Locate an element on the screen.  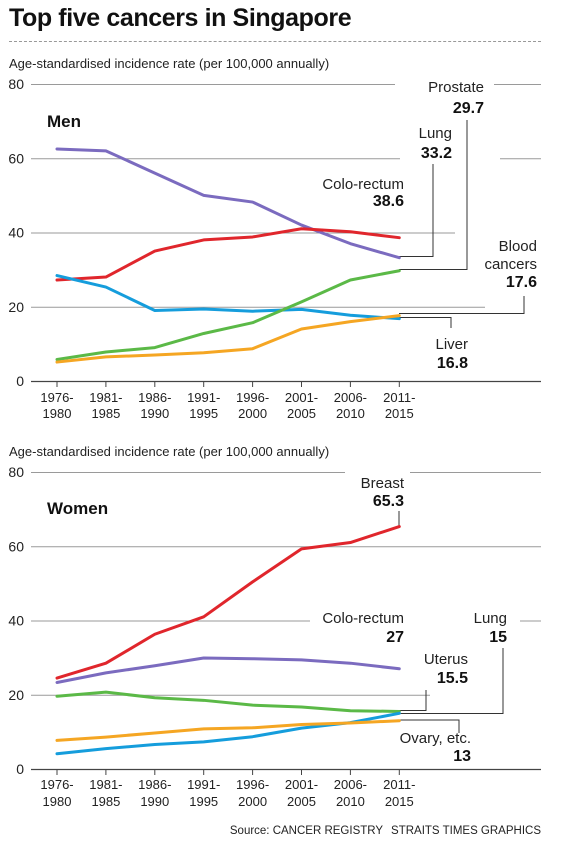
title-divider is located at coordinates (275, 41).